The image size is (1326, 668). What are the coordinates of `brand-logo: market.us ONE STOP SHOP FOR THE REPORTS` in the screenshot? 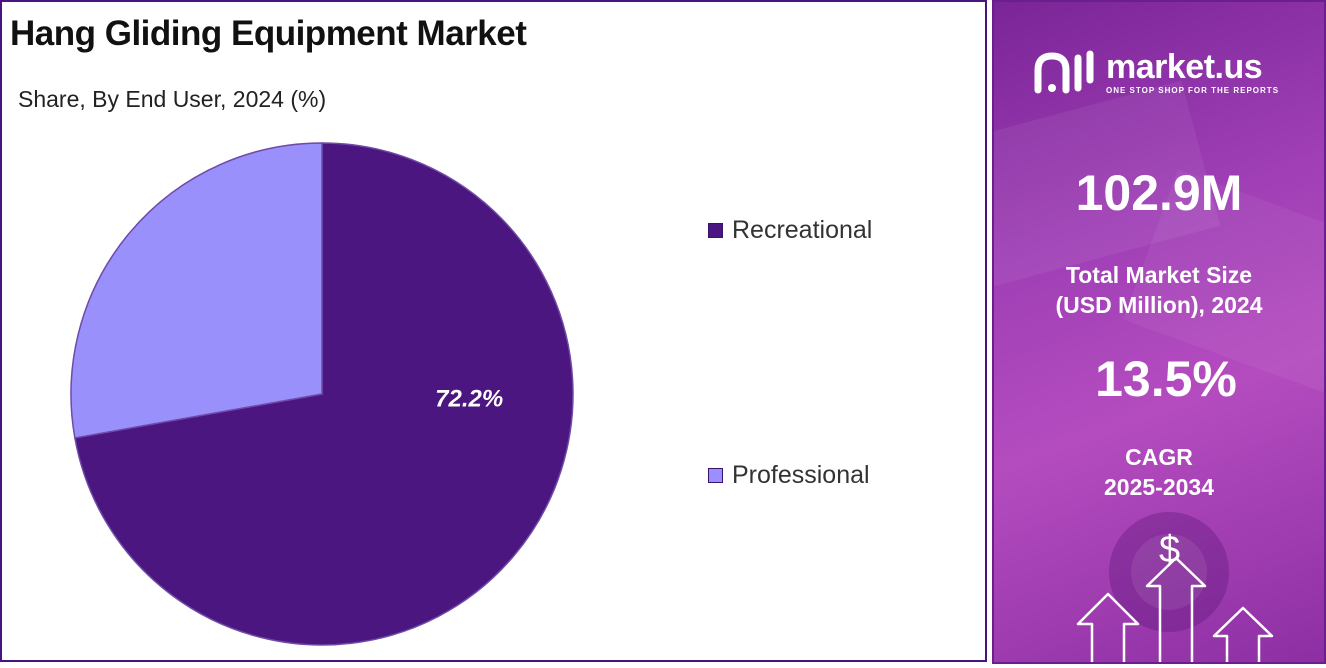 It's located at (1156, 73).